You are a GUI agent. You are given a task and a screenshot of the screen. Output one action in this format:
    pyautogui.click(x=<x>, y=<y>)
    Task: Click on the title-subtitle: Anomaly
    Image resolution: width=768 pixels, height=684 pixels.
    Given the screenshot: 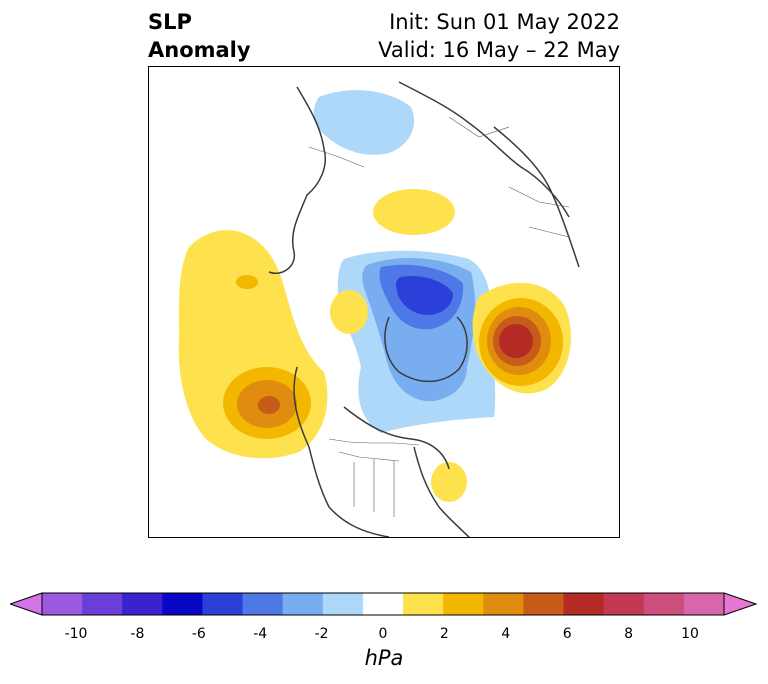 What is the action you would take?
    pyautogui.click(x=199, y=50)
    